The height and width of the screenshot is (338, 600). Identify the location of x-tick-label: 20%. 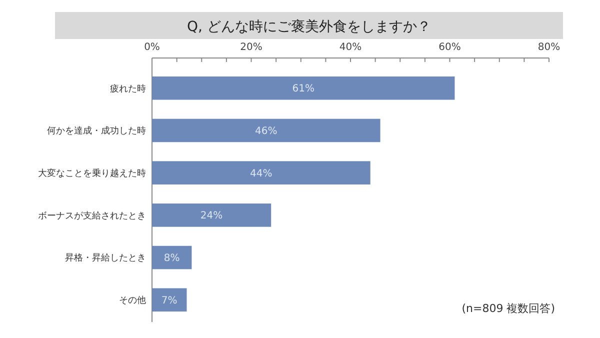
(251, 47).